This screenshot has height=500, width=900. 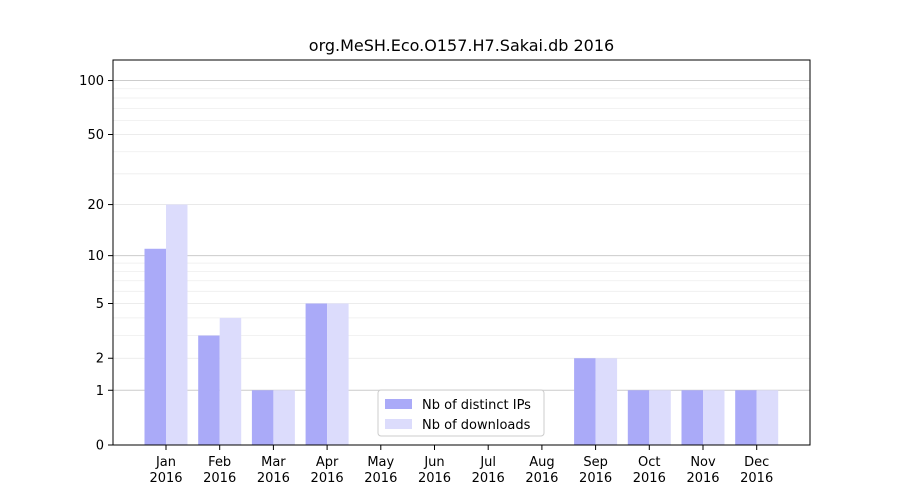 I want to click on y-tick-label: 20, so click(x=95, y=205).